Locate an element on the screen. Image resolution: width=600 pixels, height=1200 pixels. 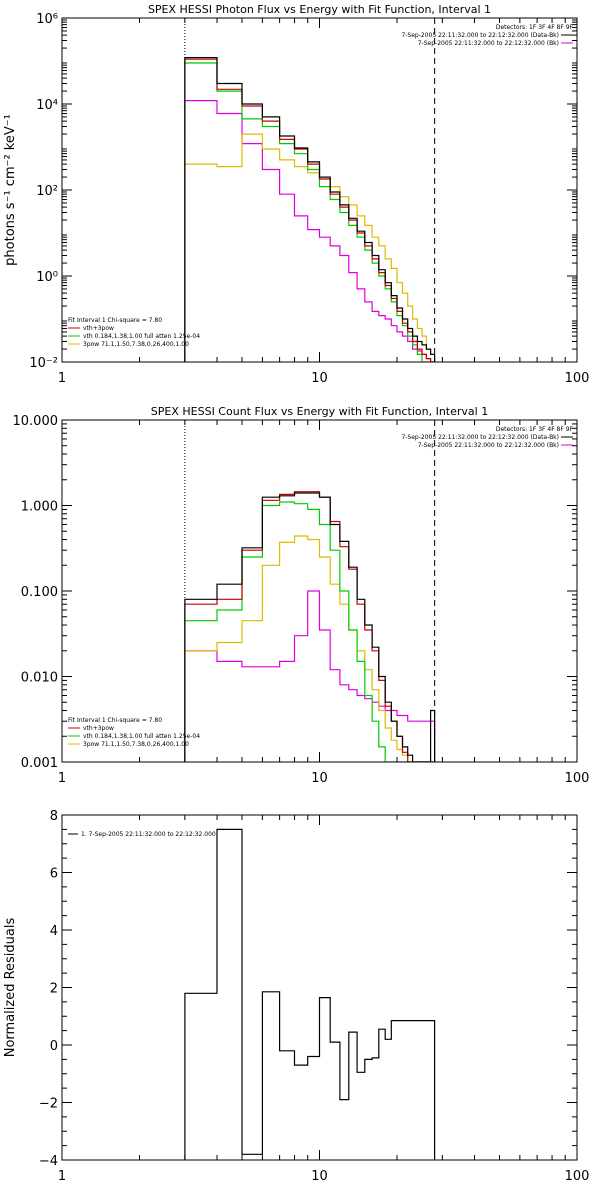
y-tick-label: 4 is located at coordinates (54, 931).